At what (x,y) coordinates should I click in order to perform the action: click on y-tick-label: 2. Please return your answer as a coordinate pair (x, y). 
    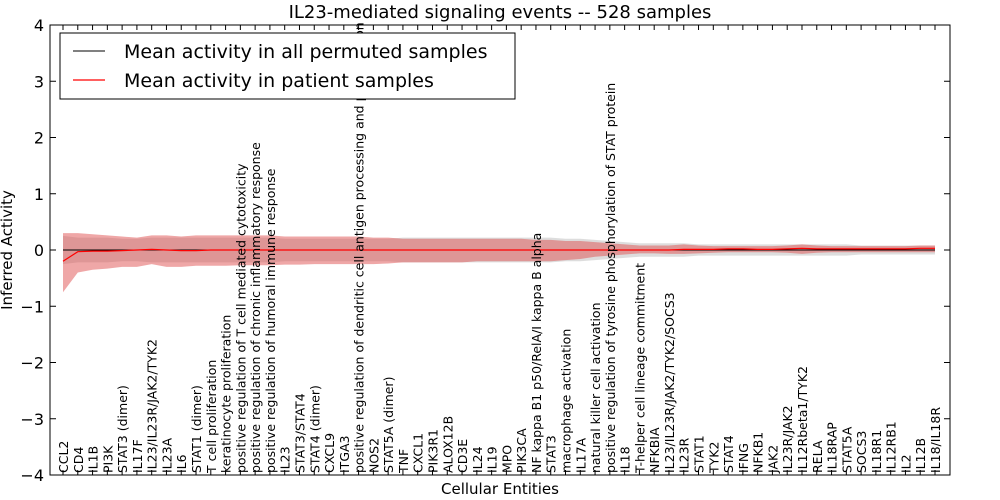
    Looking at the image, I should click on (39, 138).